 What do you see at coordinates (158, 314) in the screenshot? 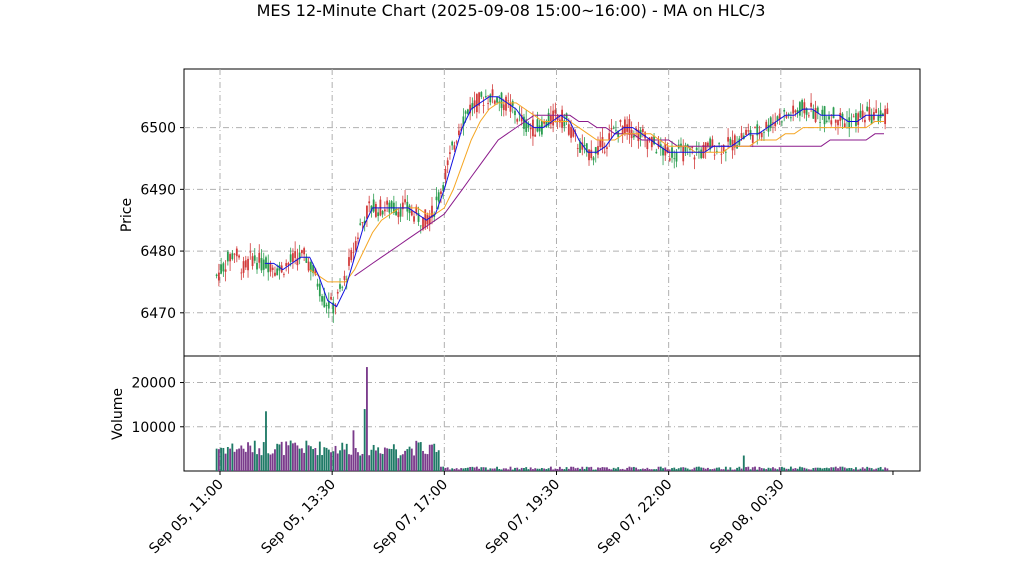
I see `price-tick-label: 6470` at bounding box center [158, 314].